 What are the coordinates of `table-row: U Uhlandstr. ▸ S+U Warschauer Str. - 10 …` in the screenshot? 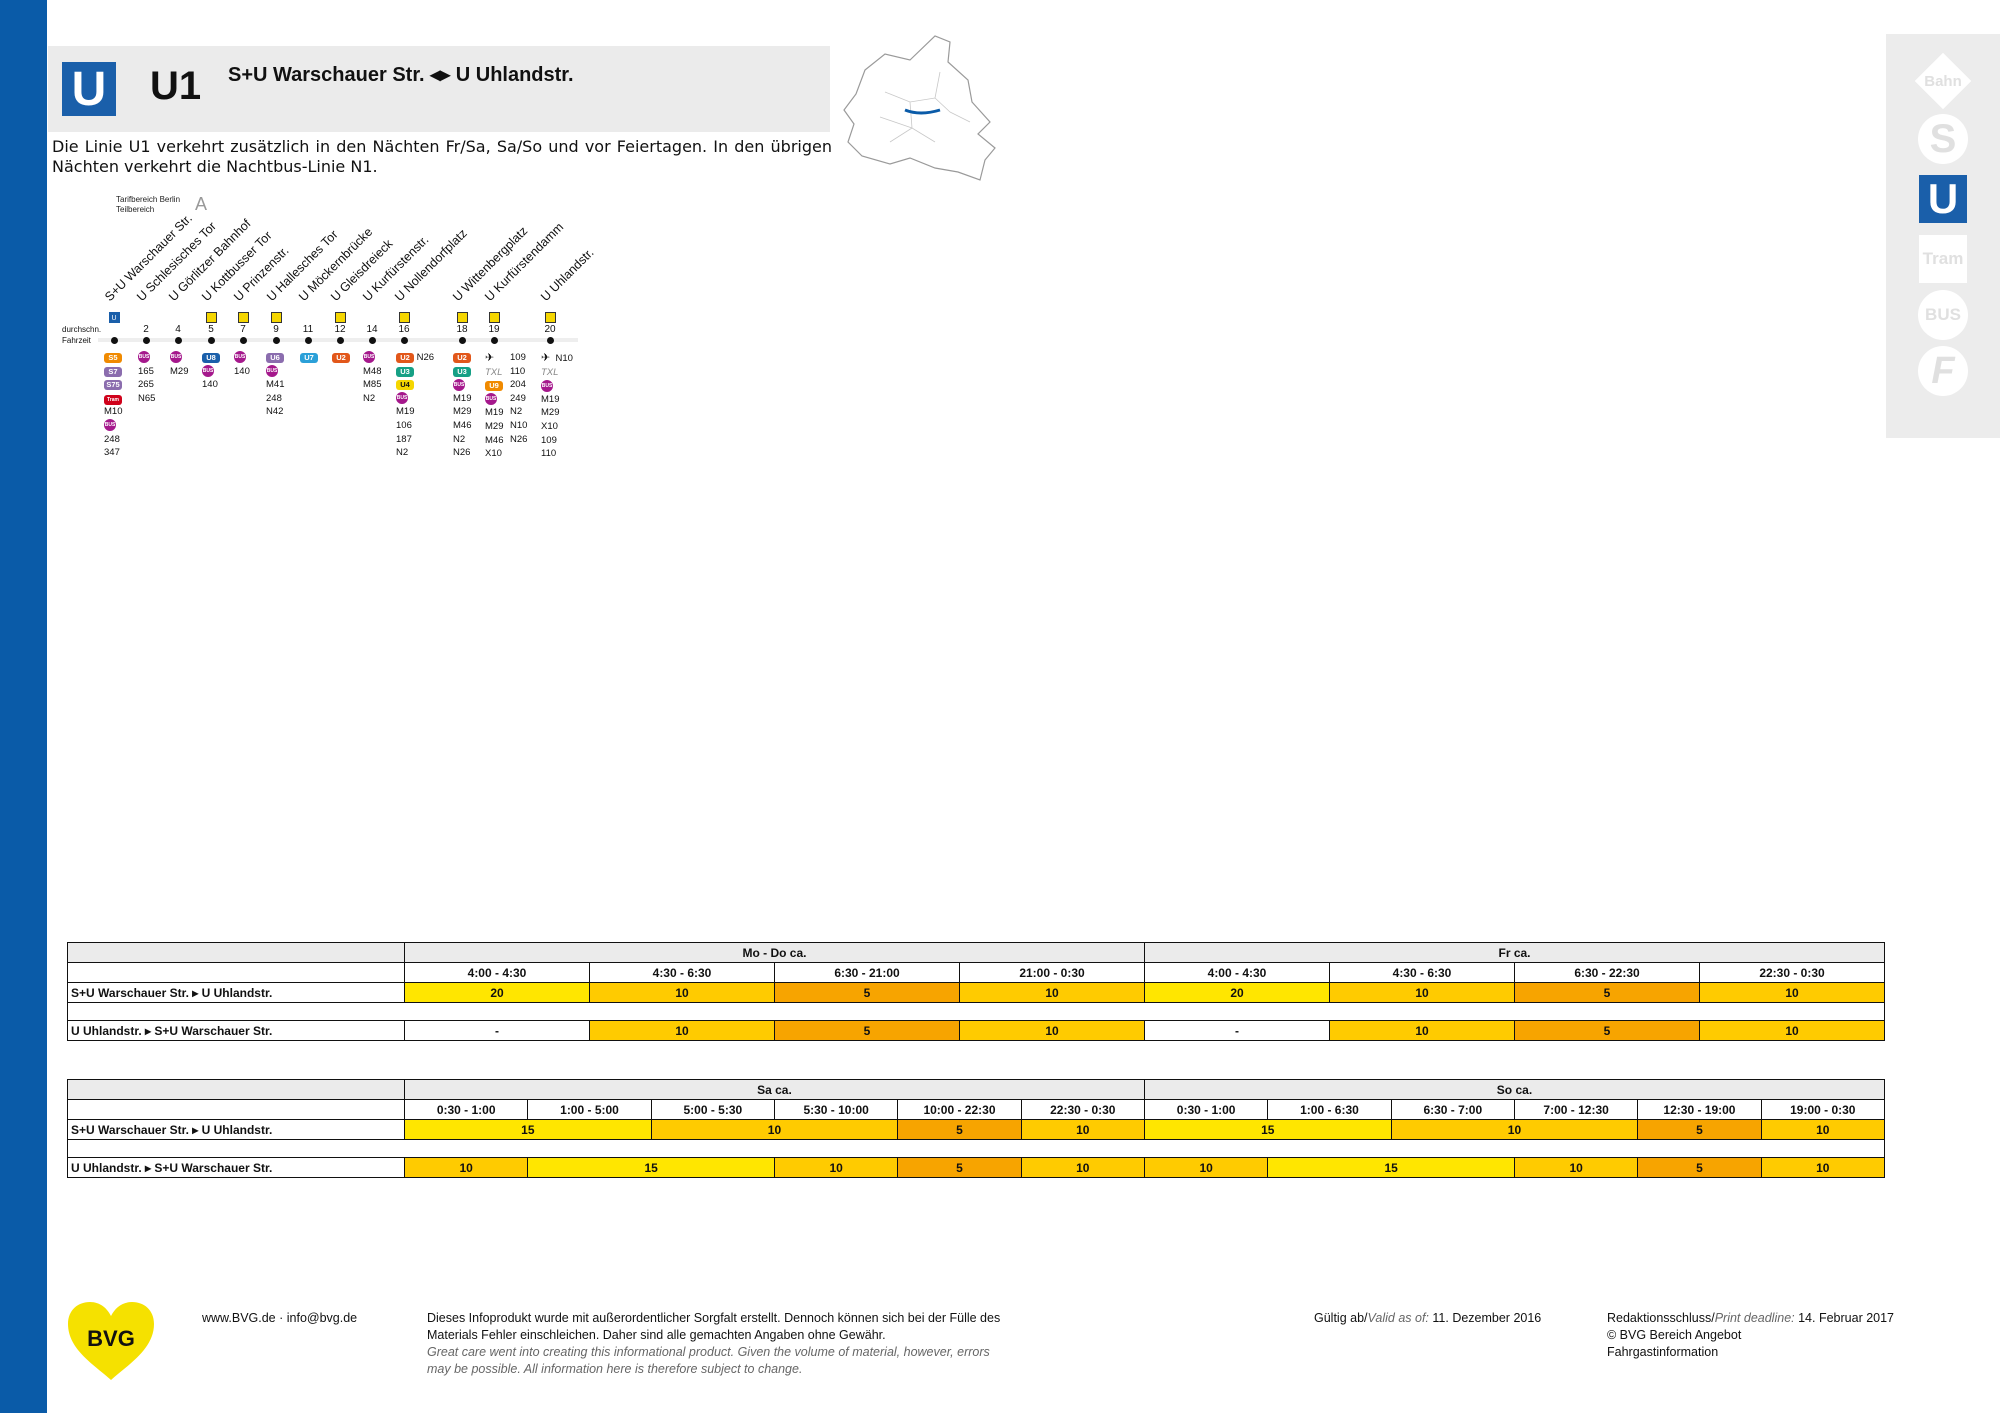 It's located at (976, 1030).